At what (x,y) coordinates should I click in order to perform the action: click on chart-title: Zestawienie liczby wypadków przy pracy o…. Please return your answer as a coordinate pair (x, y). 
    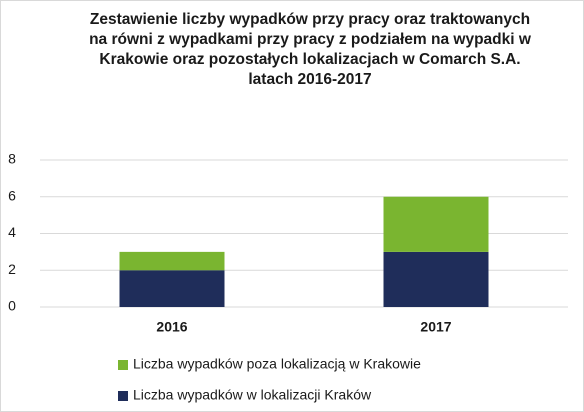
    Looking at the image, I should click on (310, 49).